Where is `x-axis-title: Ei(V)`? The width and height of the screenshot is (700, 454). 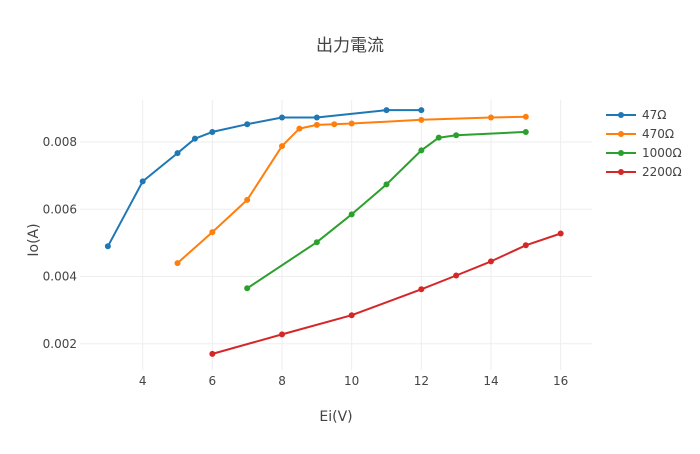 x-axis-title: Ei(V) is located at coordinates (335, 417).